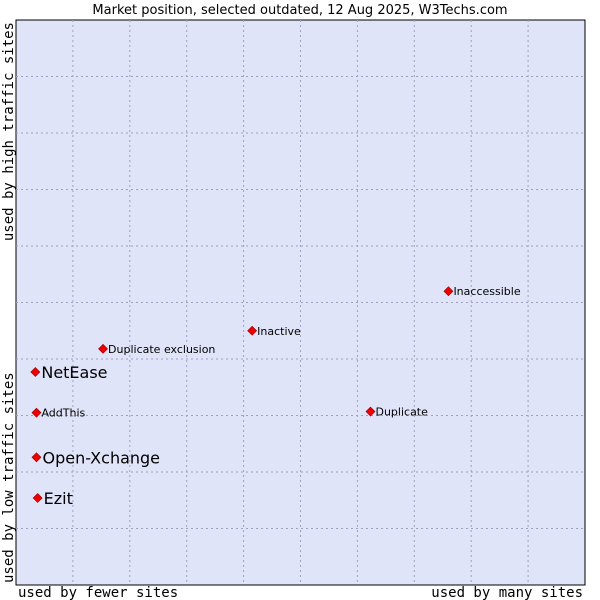 This screenshot has width=600, height=600. Describe the element at coordinates (401, 412) in the screenshot. I see `data-point-label: Duplicate` at that location.